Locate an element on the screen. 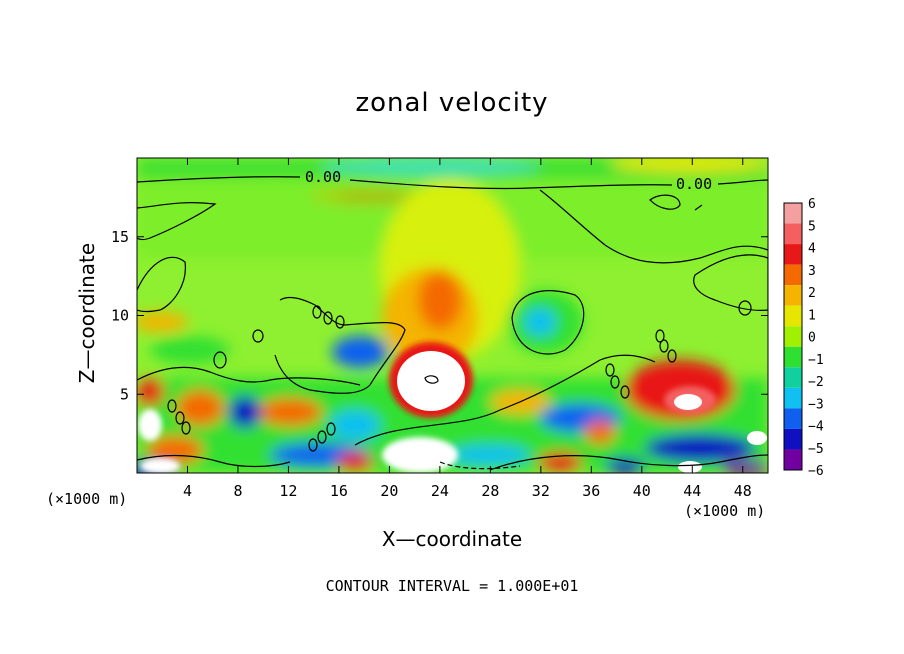  colorbar-label: −6 is located at coordinates (816, 471).